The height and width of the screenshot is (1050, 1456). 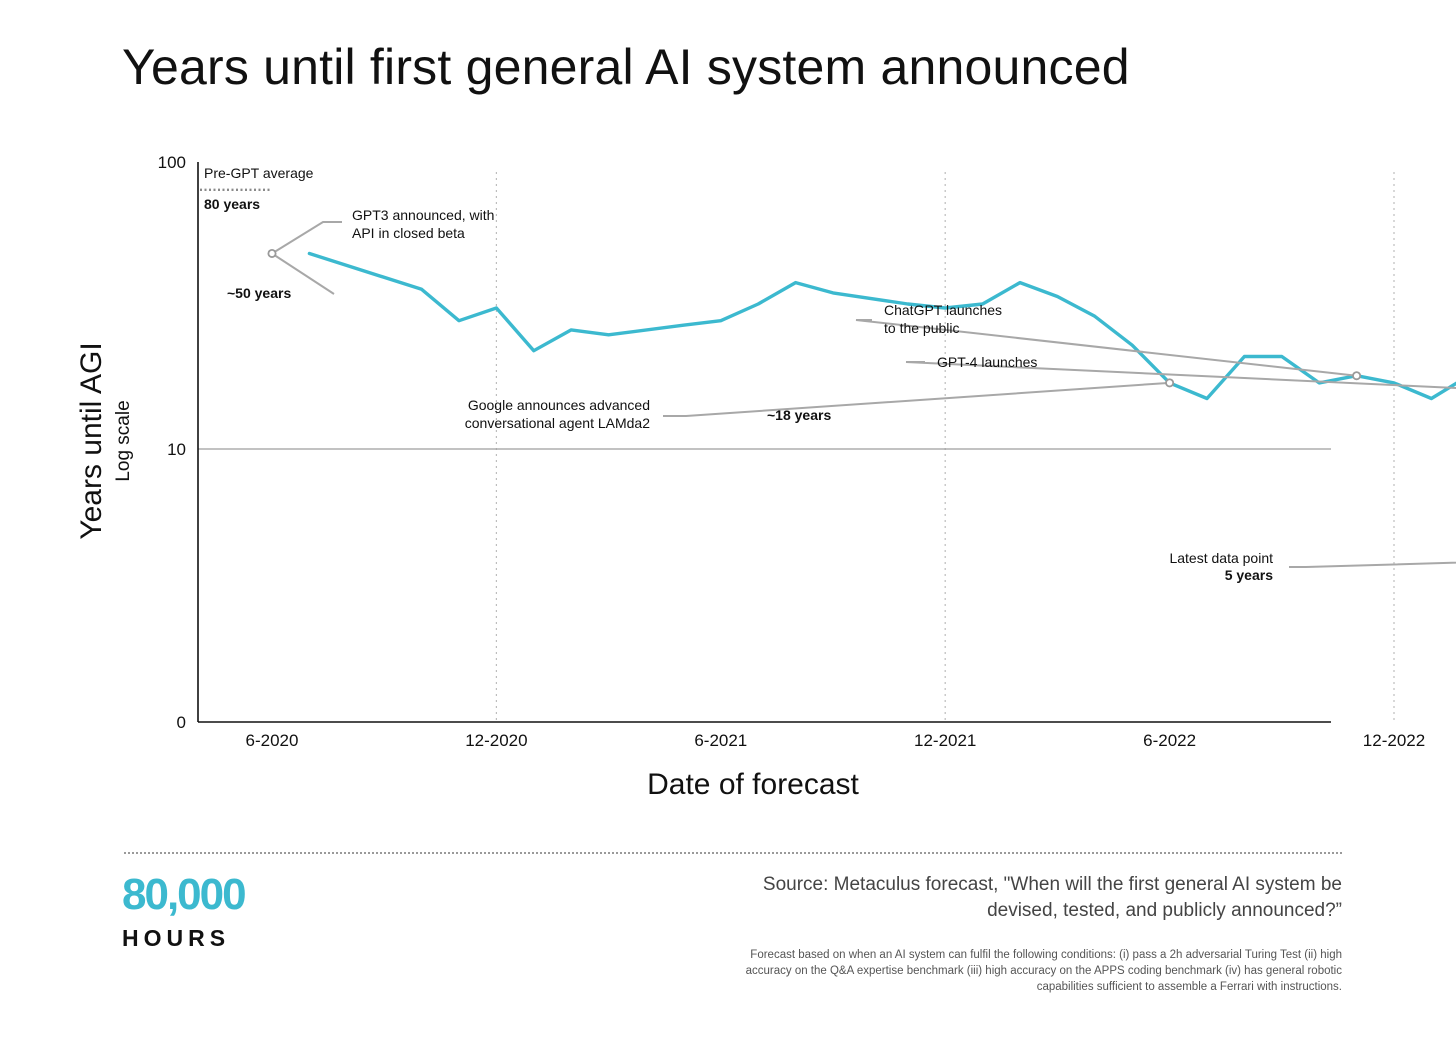 I want to click on logo-word: HOURS, so click(x=176, y=938).